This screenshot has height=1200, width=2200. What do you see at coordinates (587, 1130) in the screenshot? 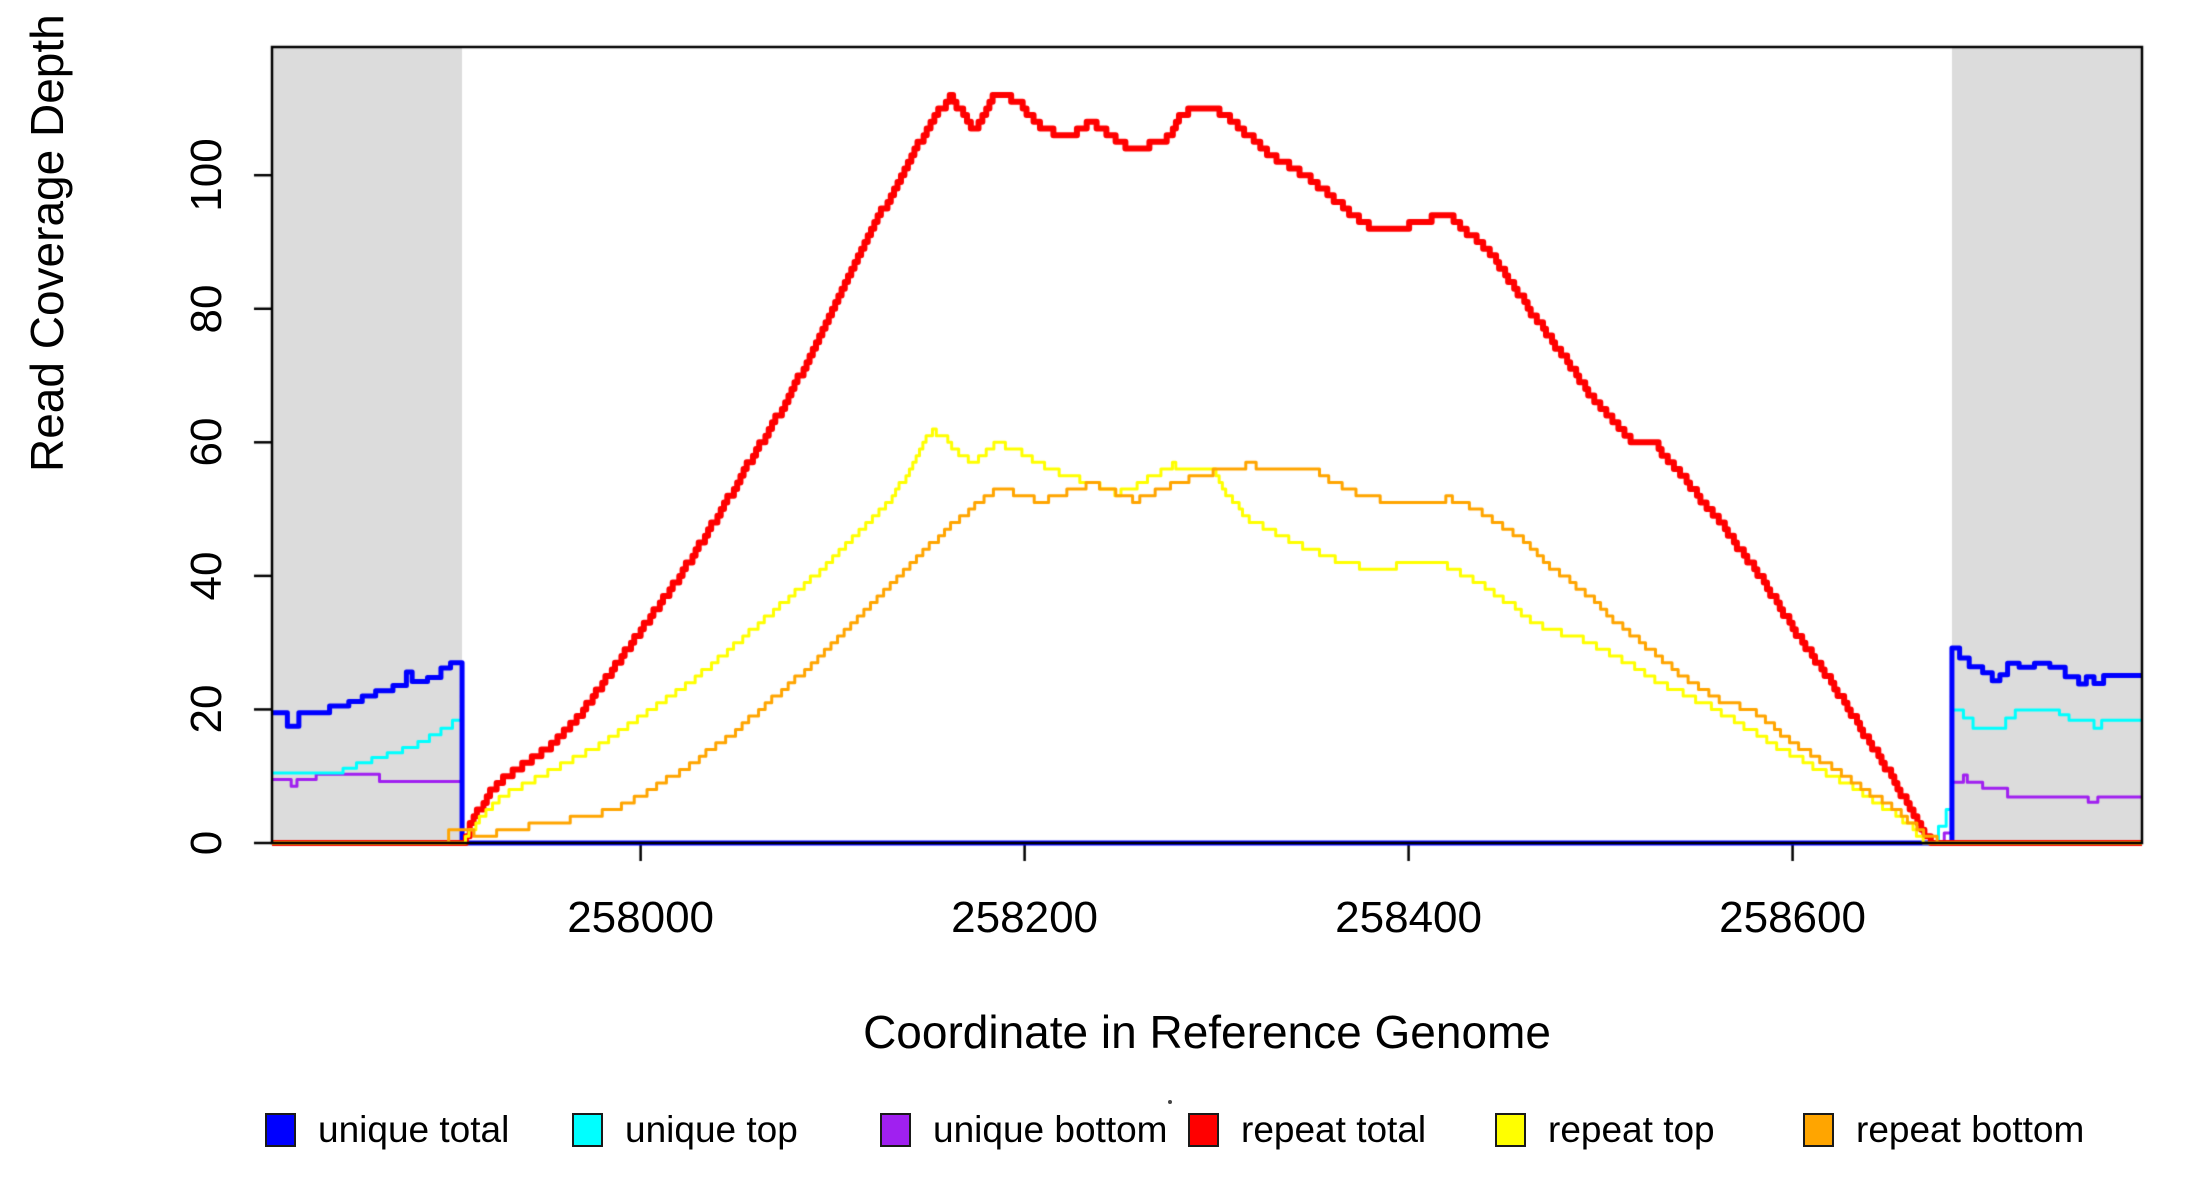
I see `unique-top-swatch` at bounding box center [587, 1130].